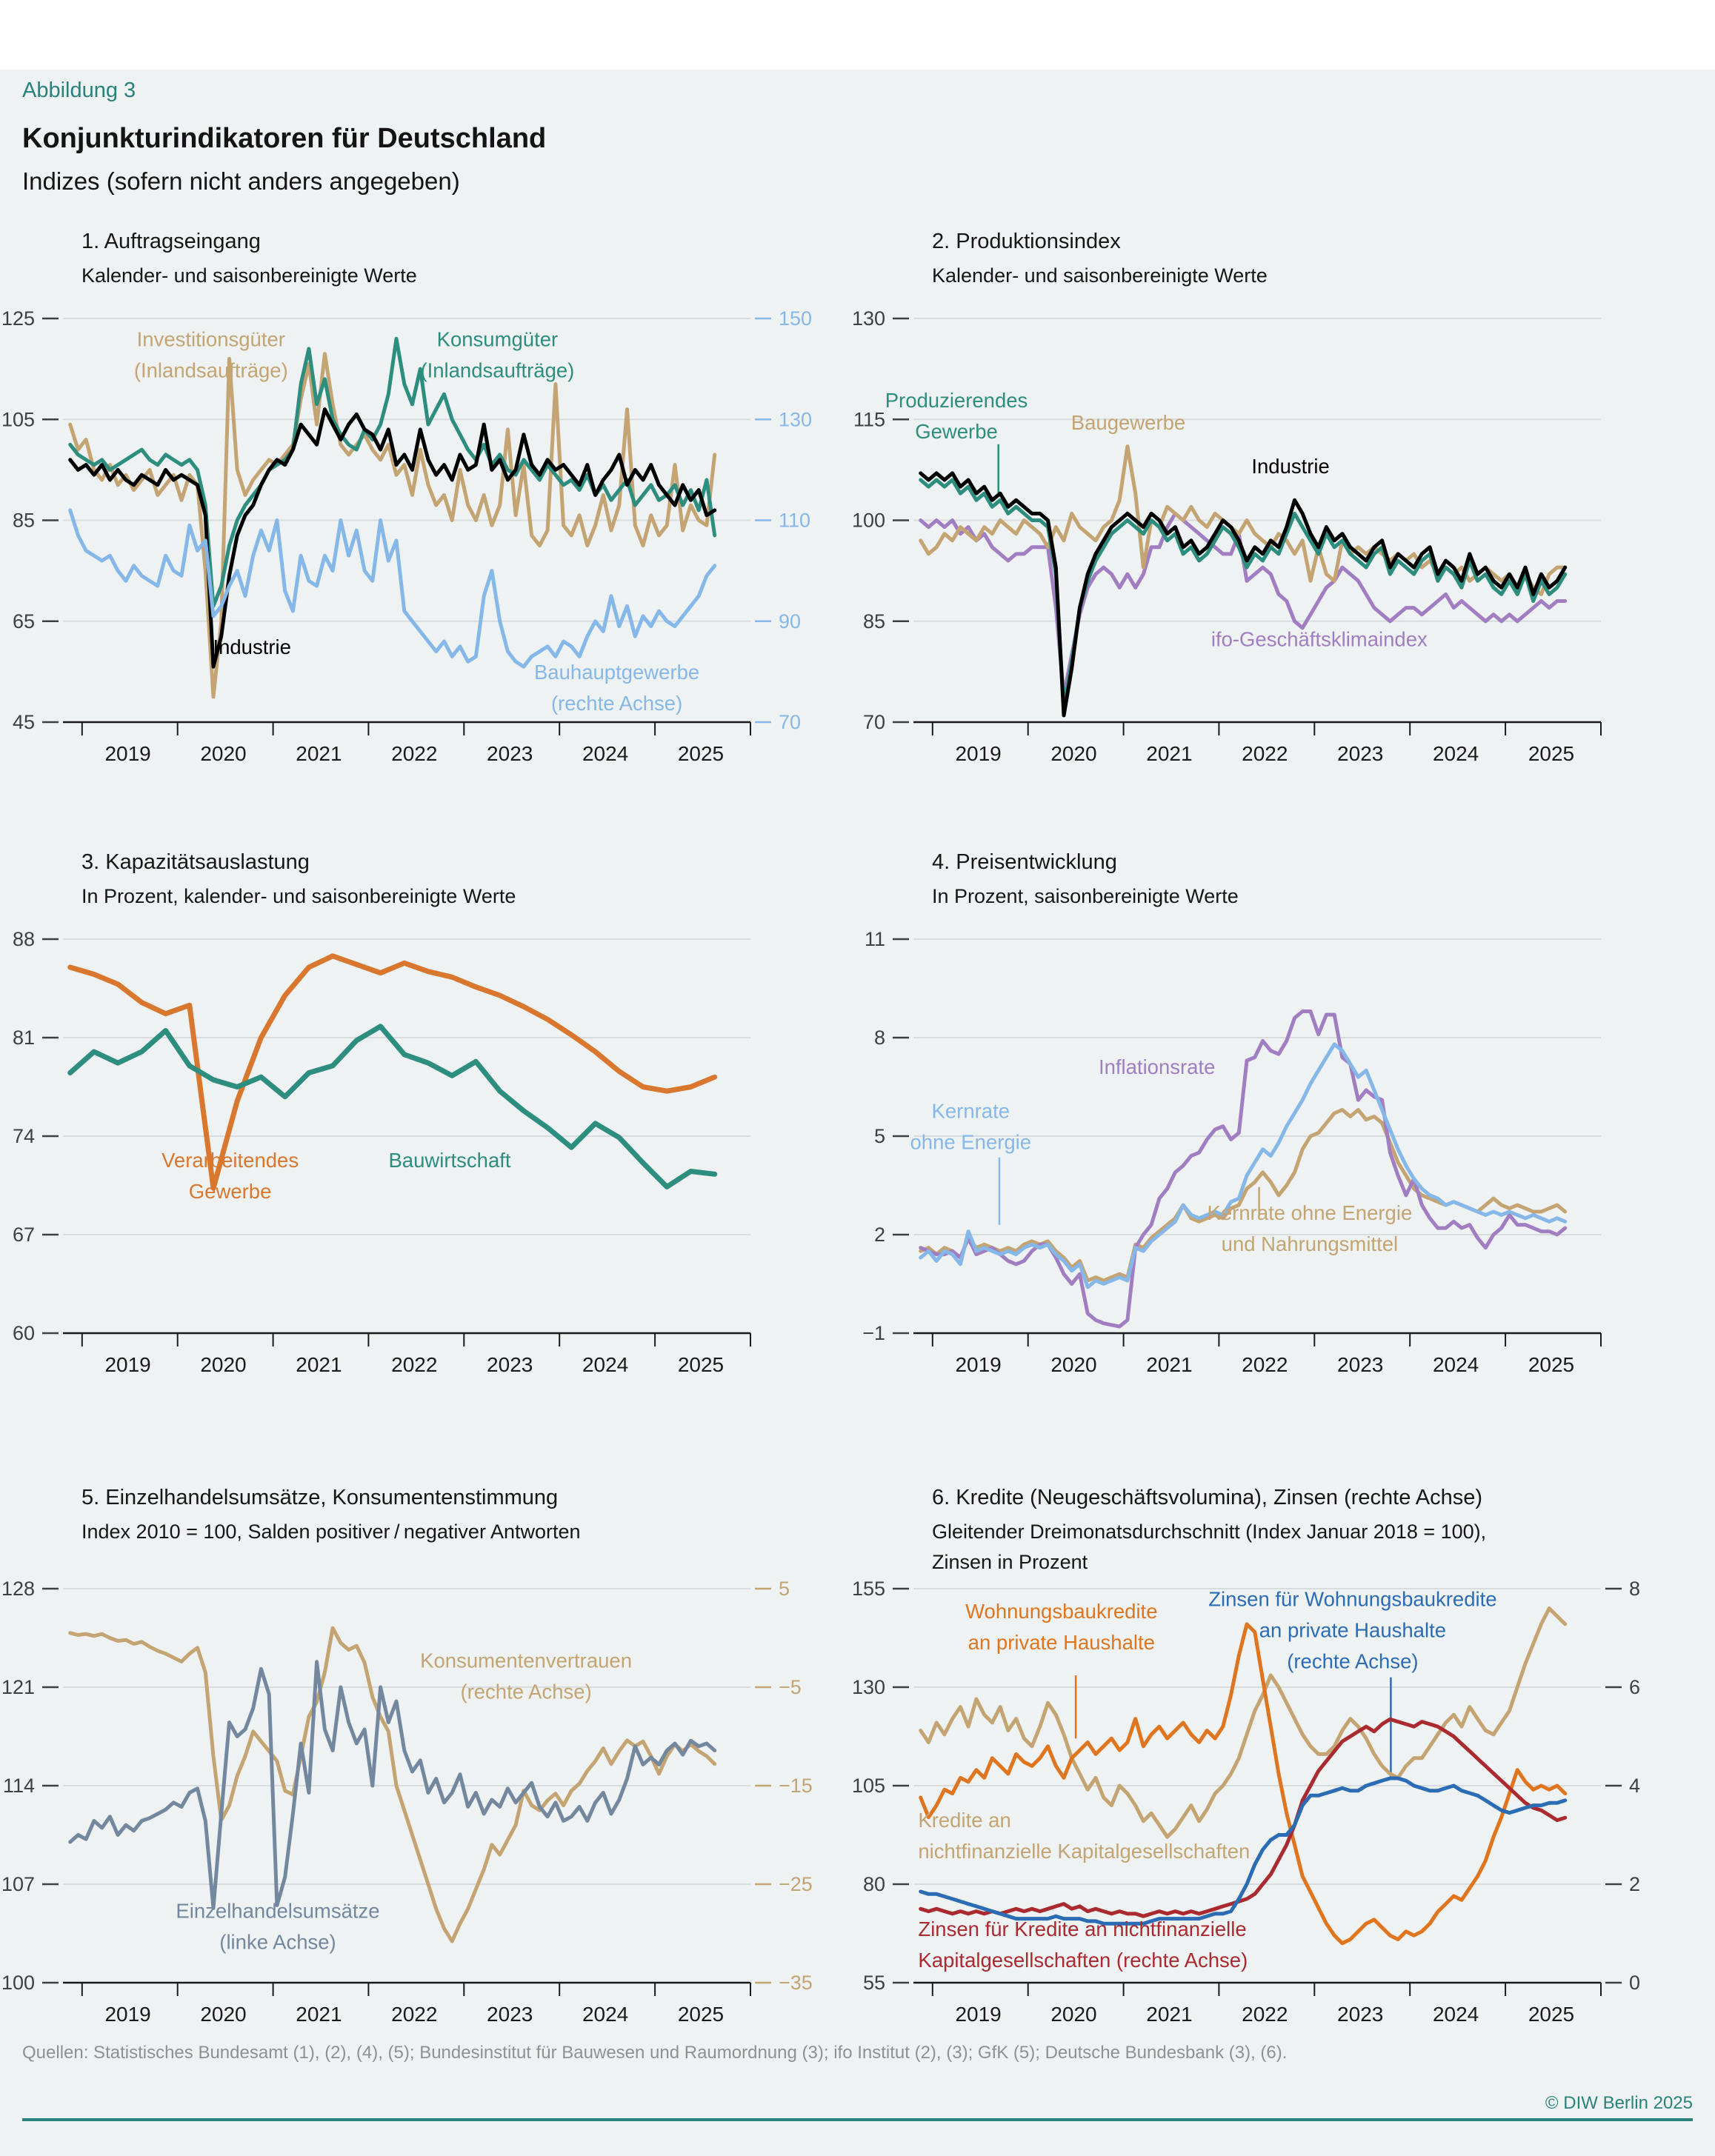 This screenshot has height=2156, width=1715. What do you see at coordinates (284, 138) in the screenshot?
I see `page-title: Konjunkturindikatoren für Deutschland` at bounding box center [284, 138].